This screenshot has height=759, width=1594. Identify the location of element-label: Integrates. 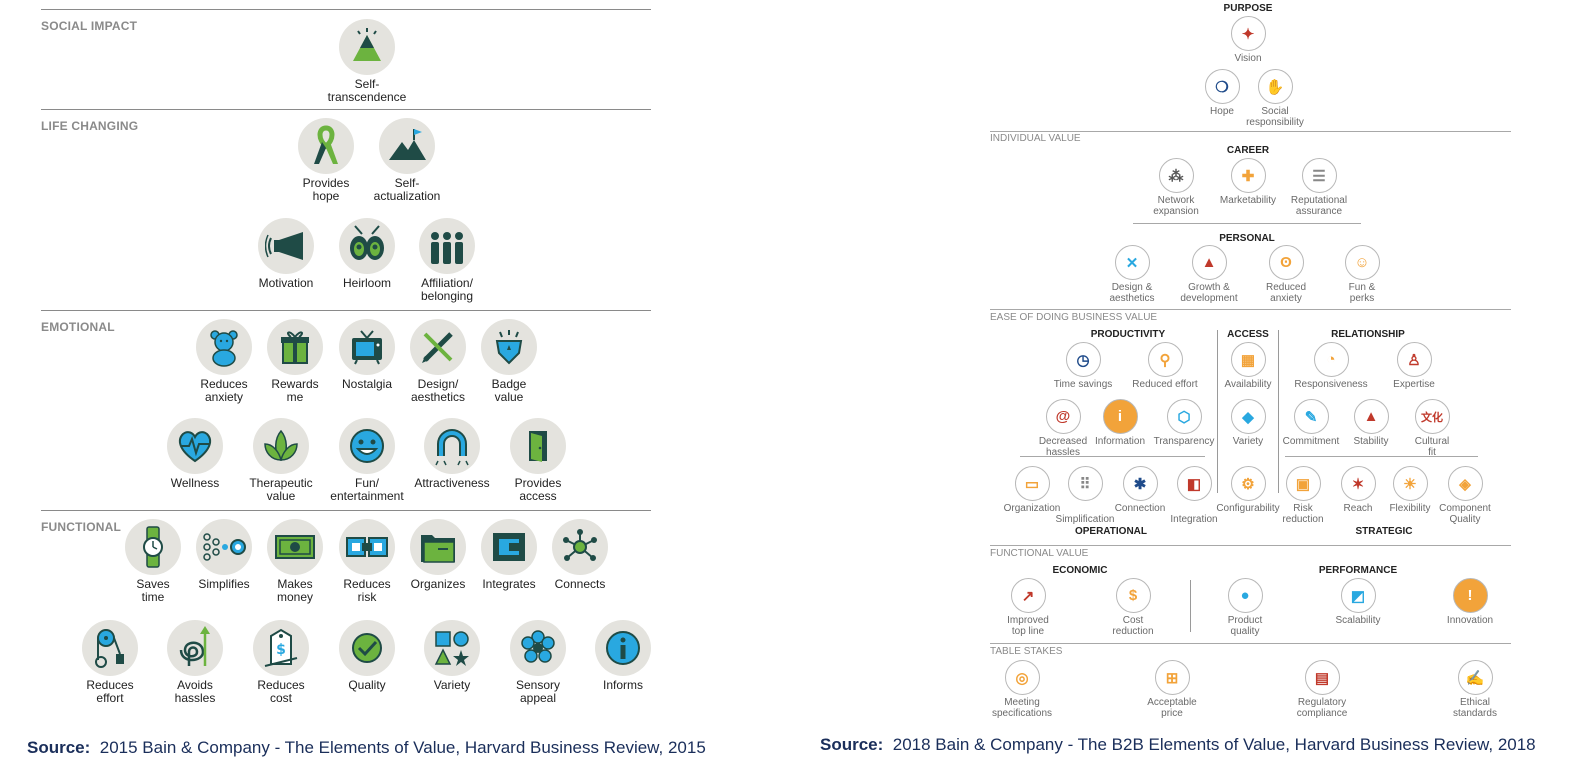
(509, 584).